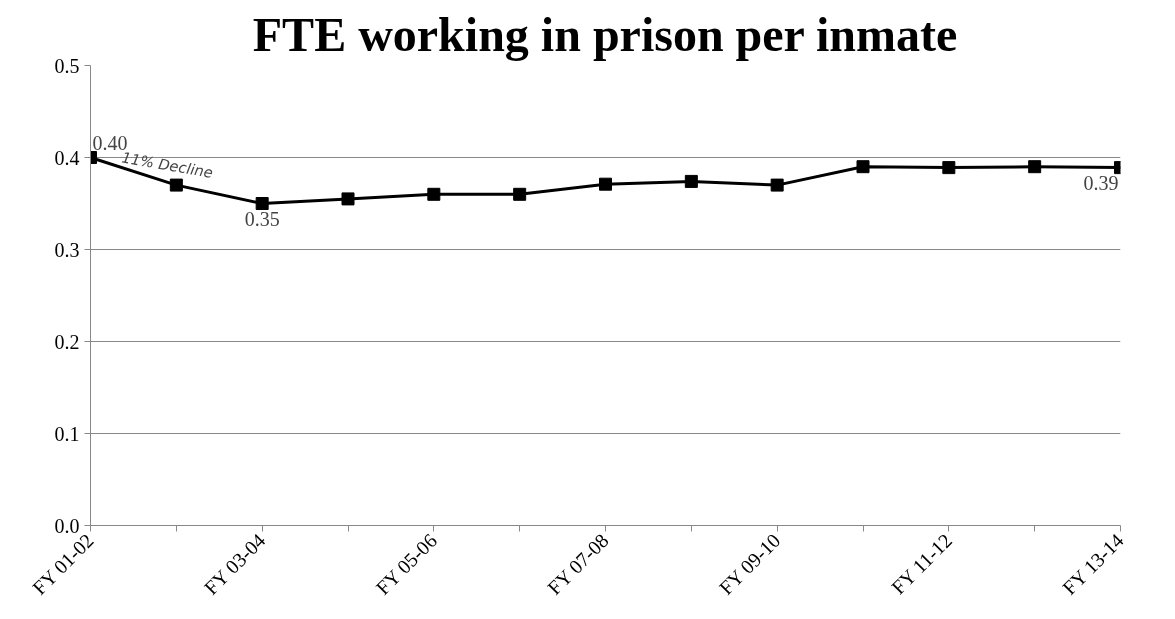 The width and height of the screenshot is (1175, 619). Describe the element at coordinates (605, 34) in the screenshot. I see `chart-title: FTE working in prison per inmate` at that location.